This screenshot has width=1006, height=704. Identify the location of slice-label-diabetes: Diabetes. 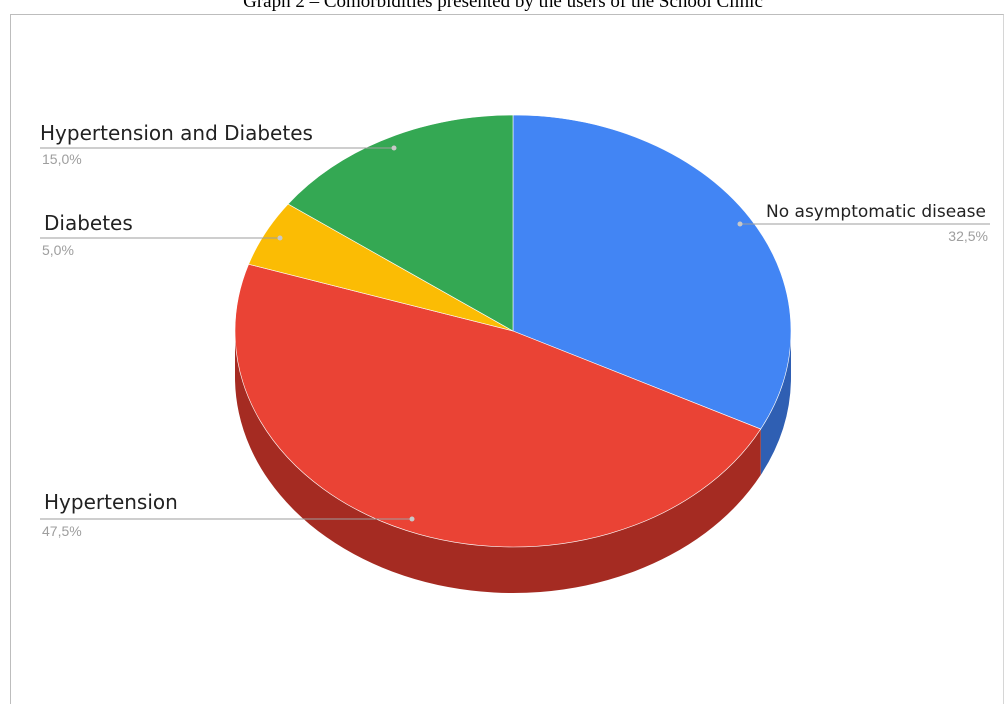
(88, 223).